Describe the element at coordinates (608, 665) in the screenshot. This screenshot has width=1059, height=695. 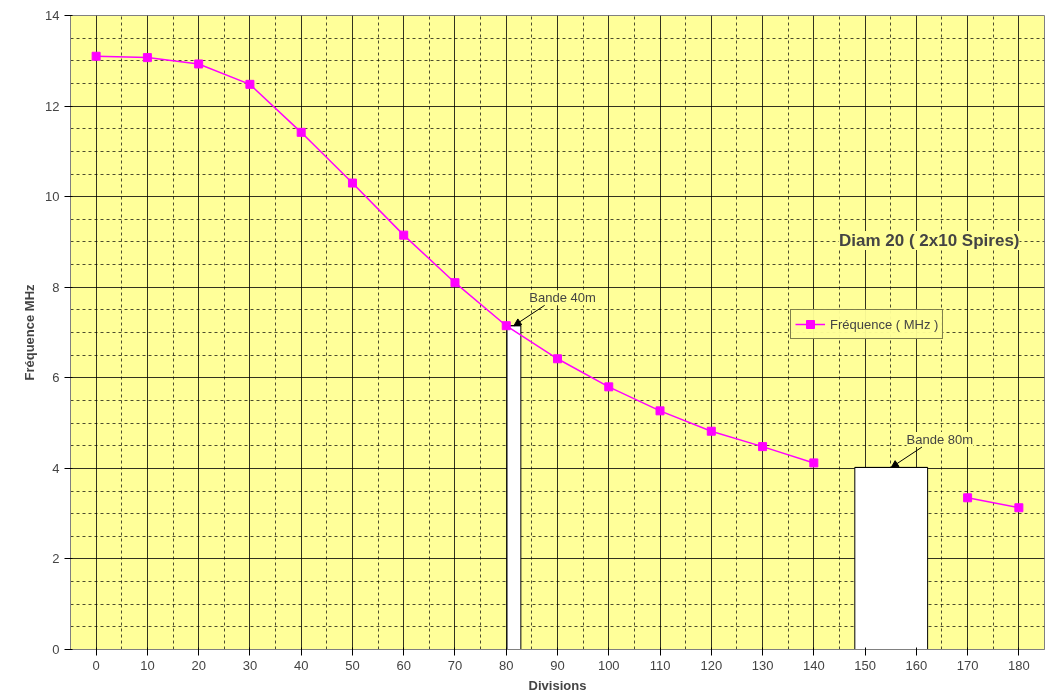
I see `x-tick-label: 100` at that location.